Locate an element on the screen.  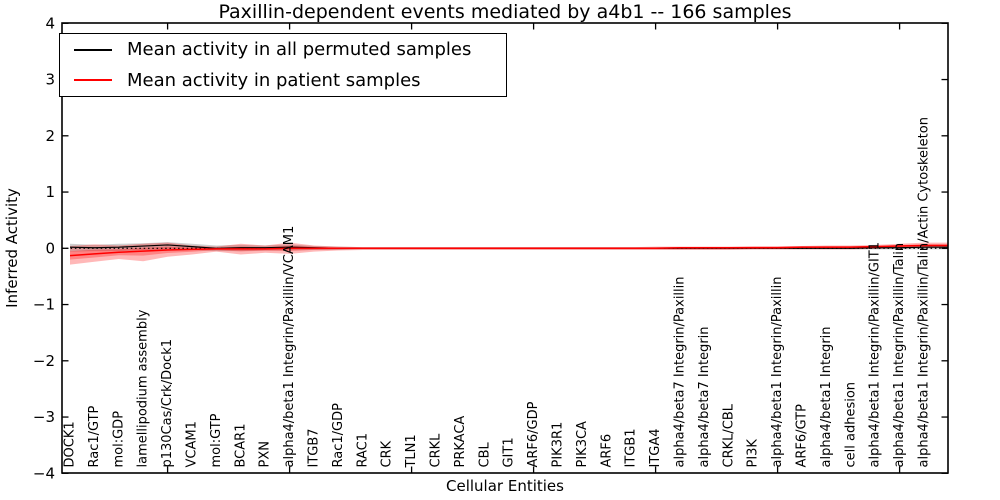
x-category-label: alpha4/beta1 Integrin/Paxillin/Talin is located at coordinates (899, 355).